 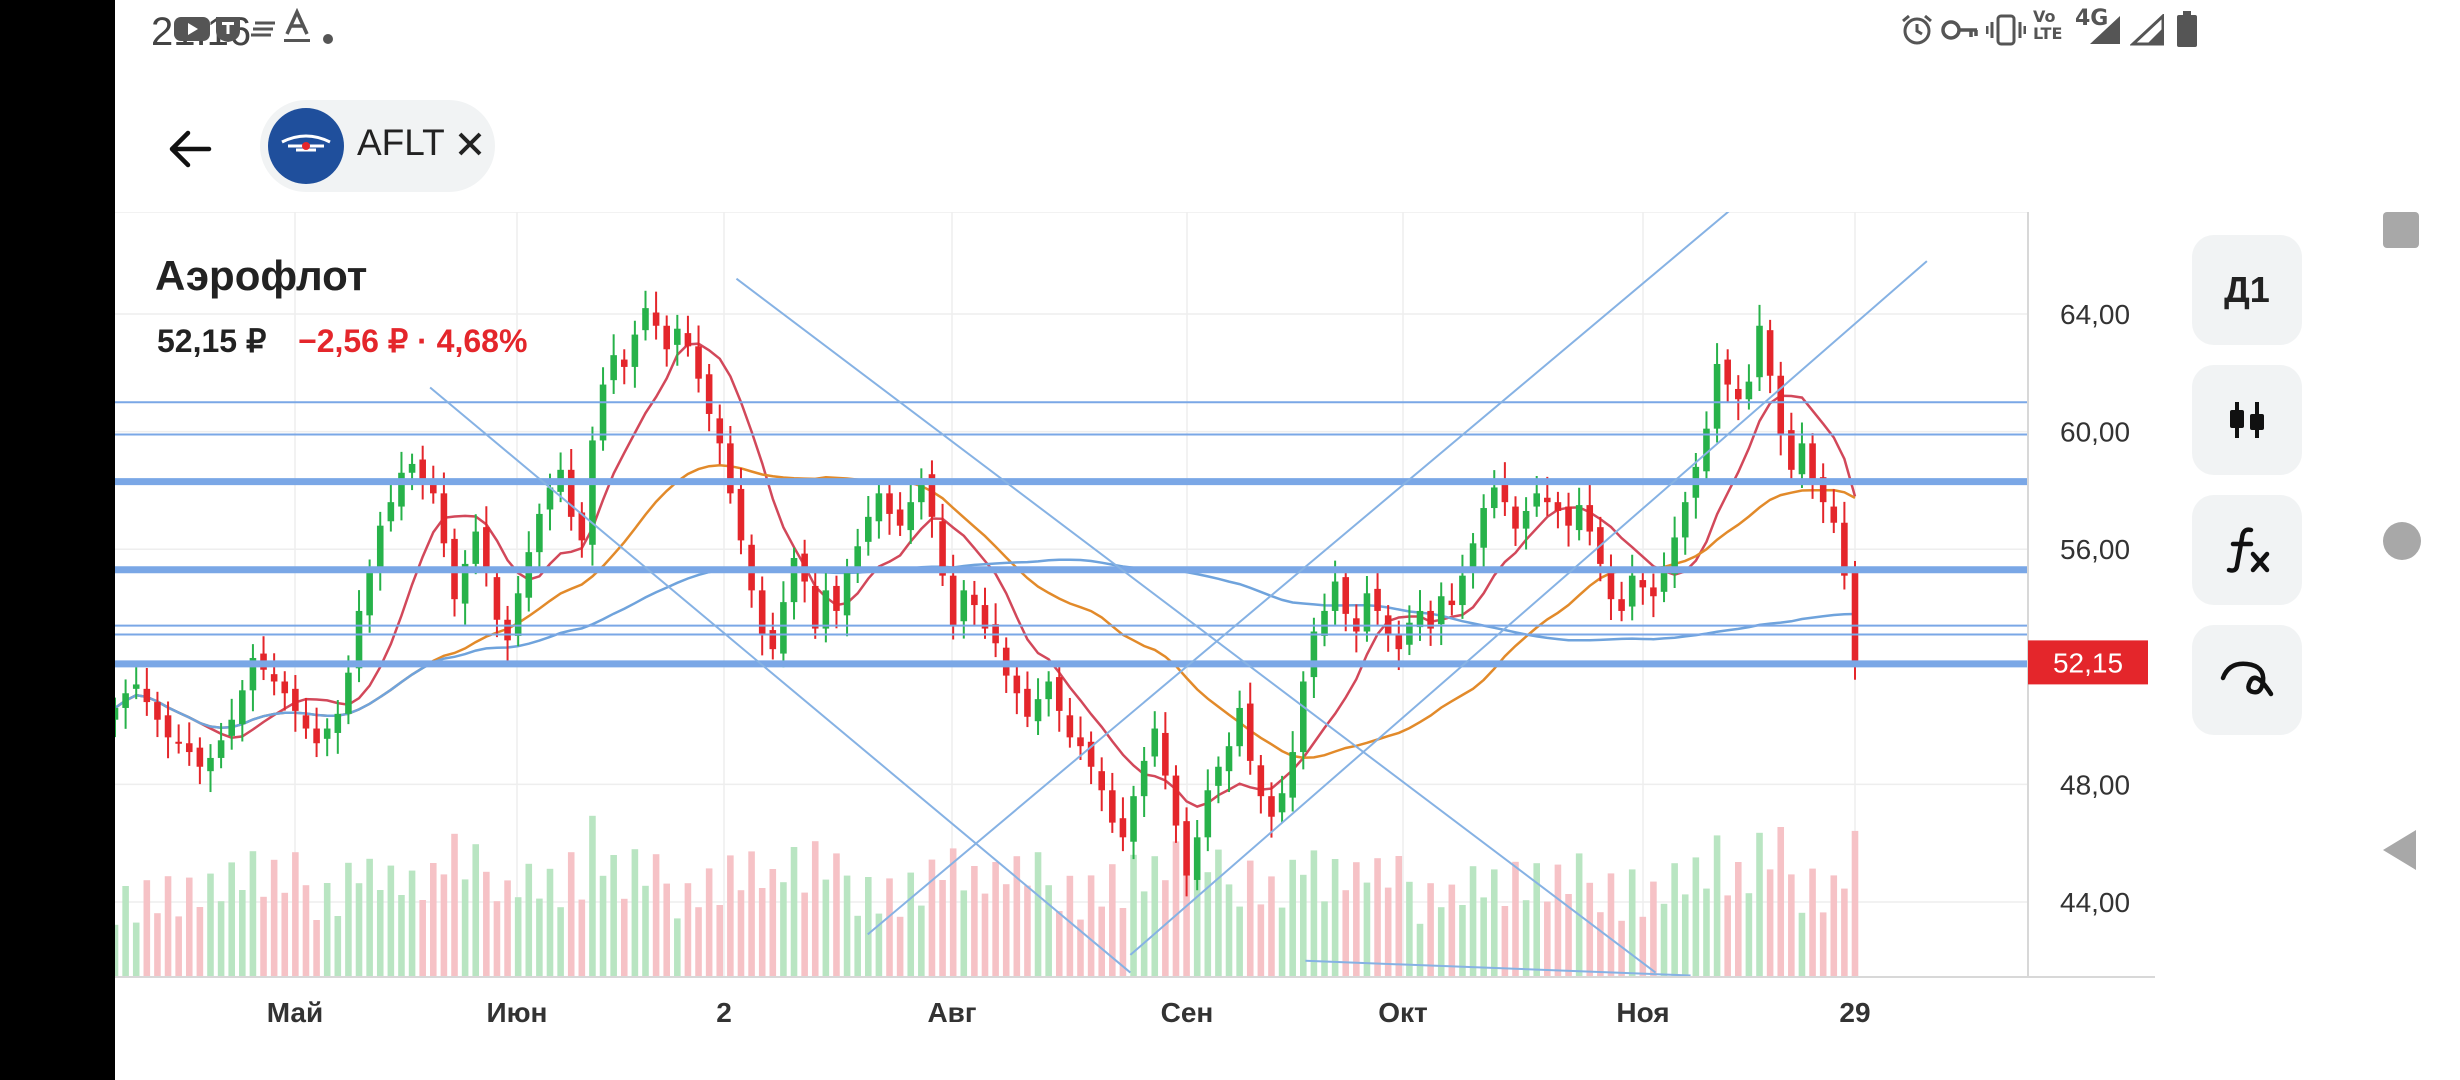 What do you see at coordinates (2402, 541) in the screenshot?
I see `home-button` at bounding box center [2402, 541].